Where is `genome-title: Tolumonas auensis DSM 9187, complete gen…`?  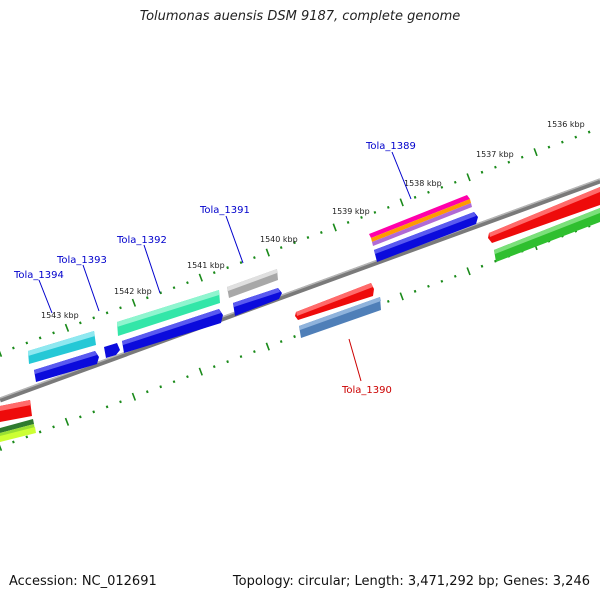
genome-title: Tolumonas auensis DSM 9187, complete gen… is located at coordinates (300, 16).